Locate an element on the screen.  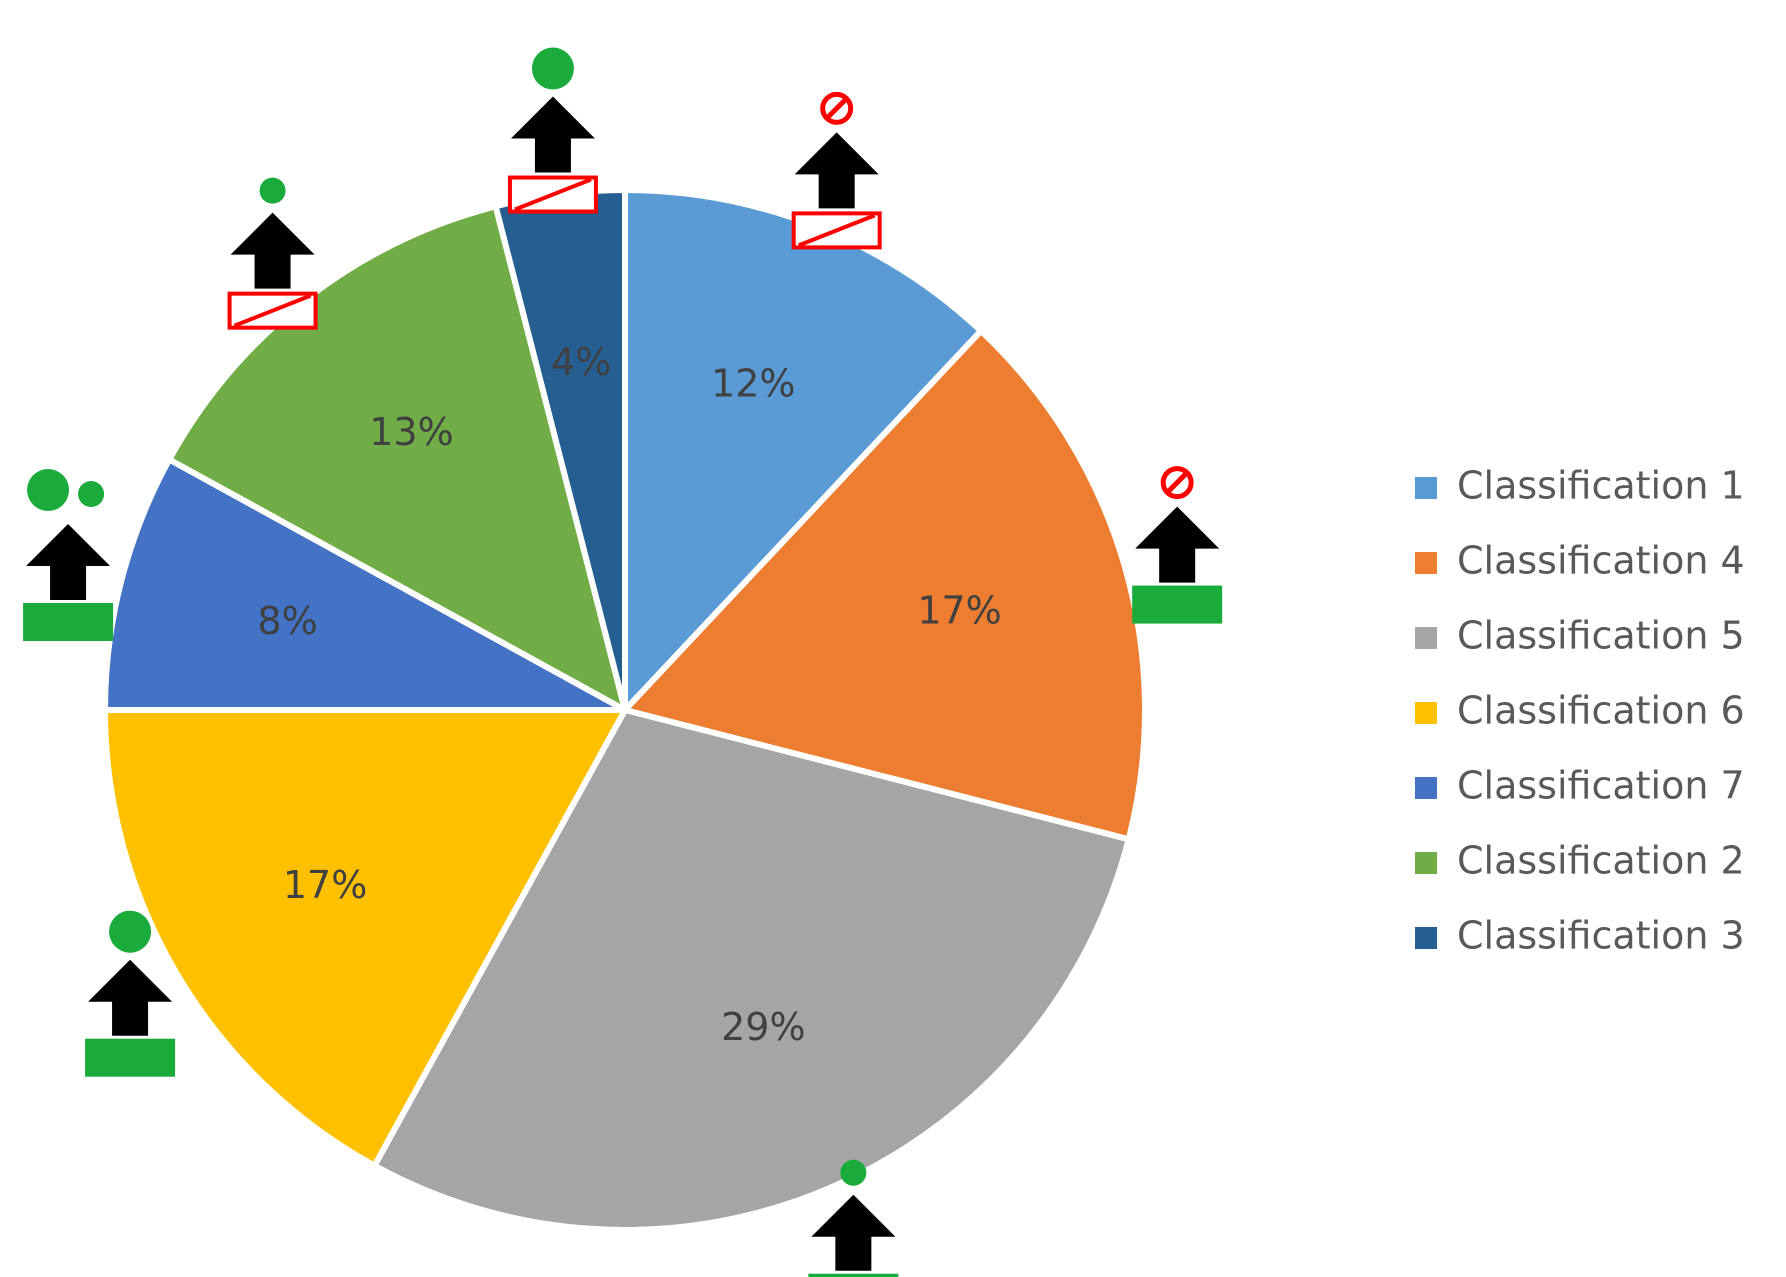
legend-item-classification-1: Classification 1 is located at coordinates (1580, 486).